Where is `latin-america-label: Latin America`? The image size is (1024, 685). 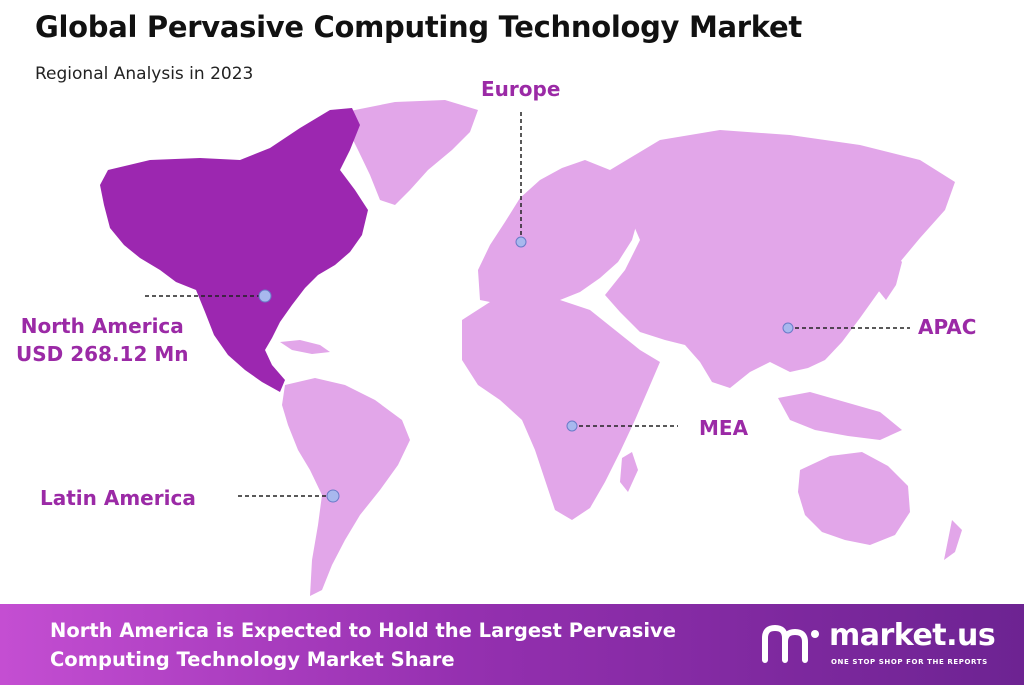 latin-america-label: Latin America is located at coordinates (118, 498).